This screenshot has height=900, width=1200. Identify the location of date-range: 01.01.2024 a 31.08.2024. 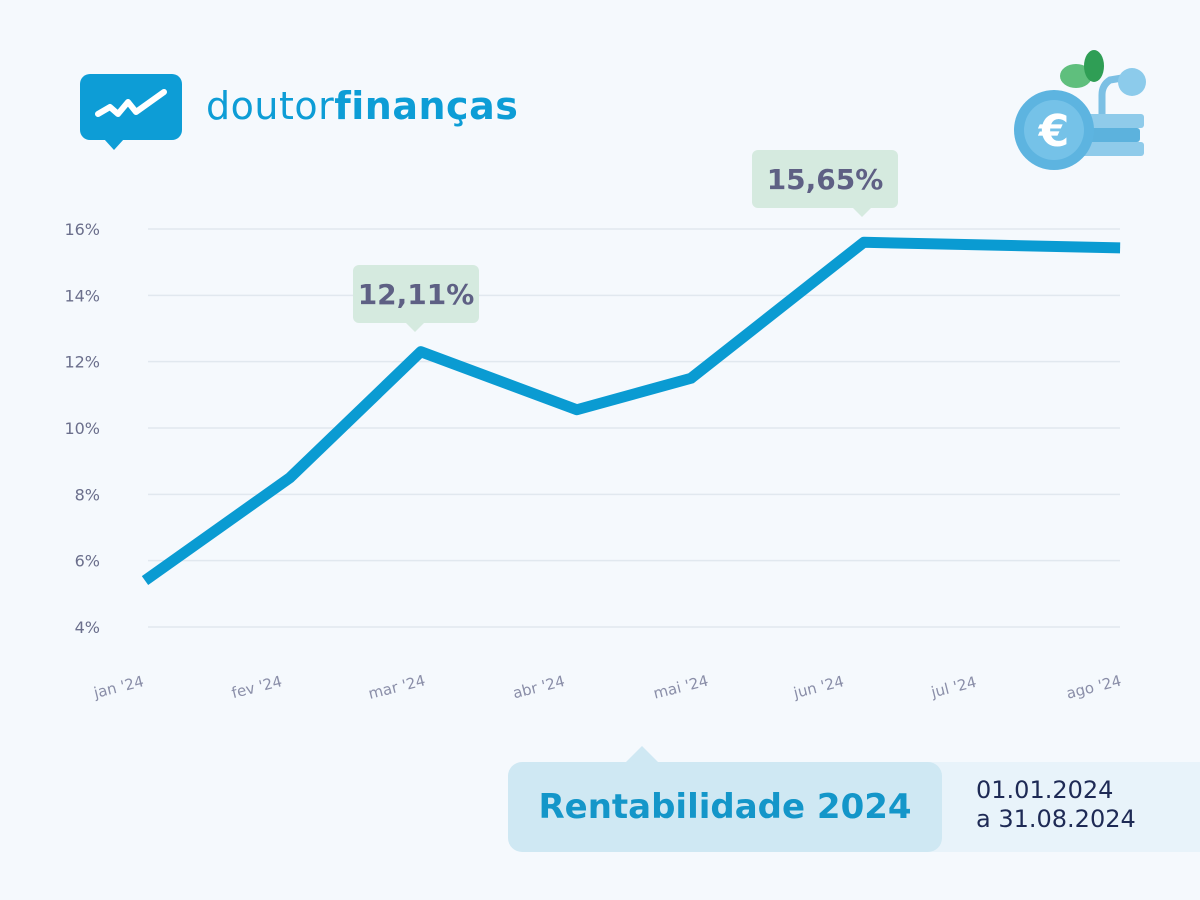
(1056, 805).